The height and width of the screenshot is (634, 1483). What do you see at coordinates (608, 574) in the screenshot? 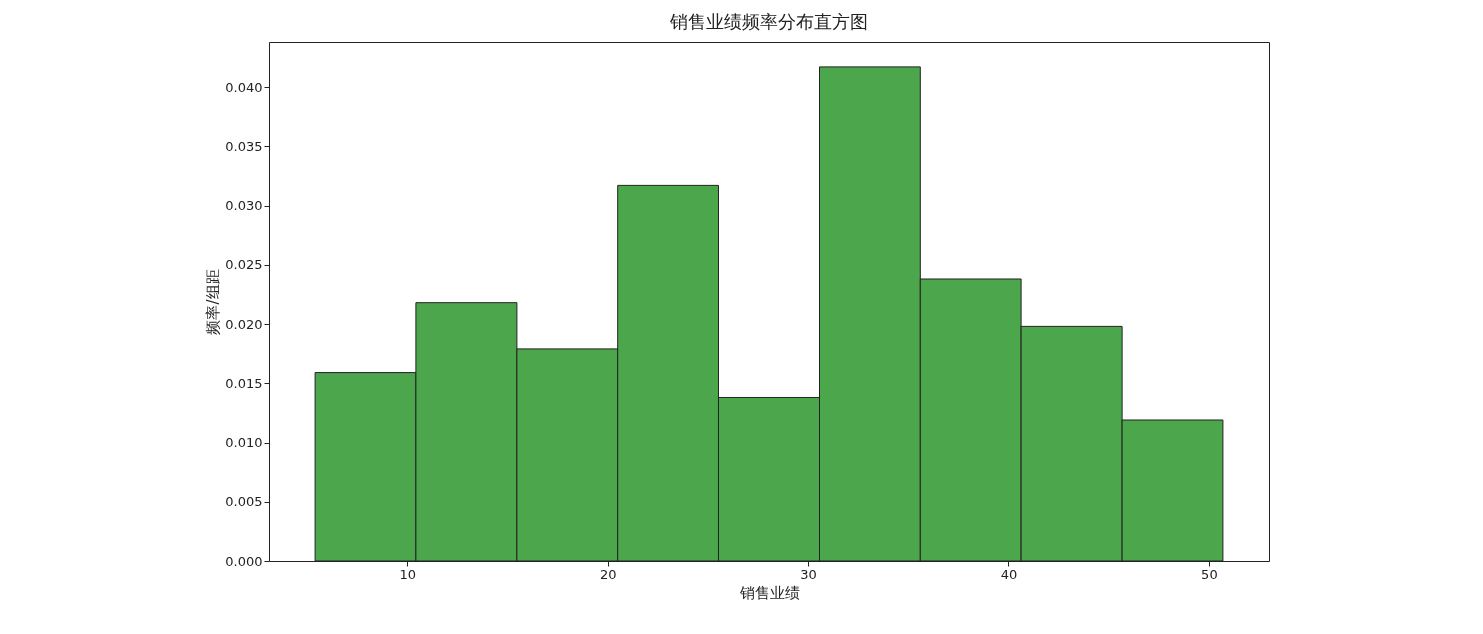
I see `x-tick-label: 20` at bounding box center [608, 574].